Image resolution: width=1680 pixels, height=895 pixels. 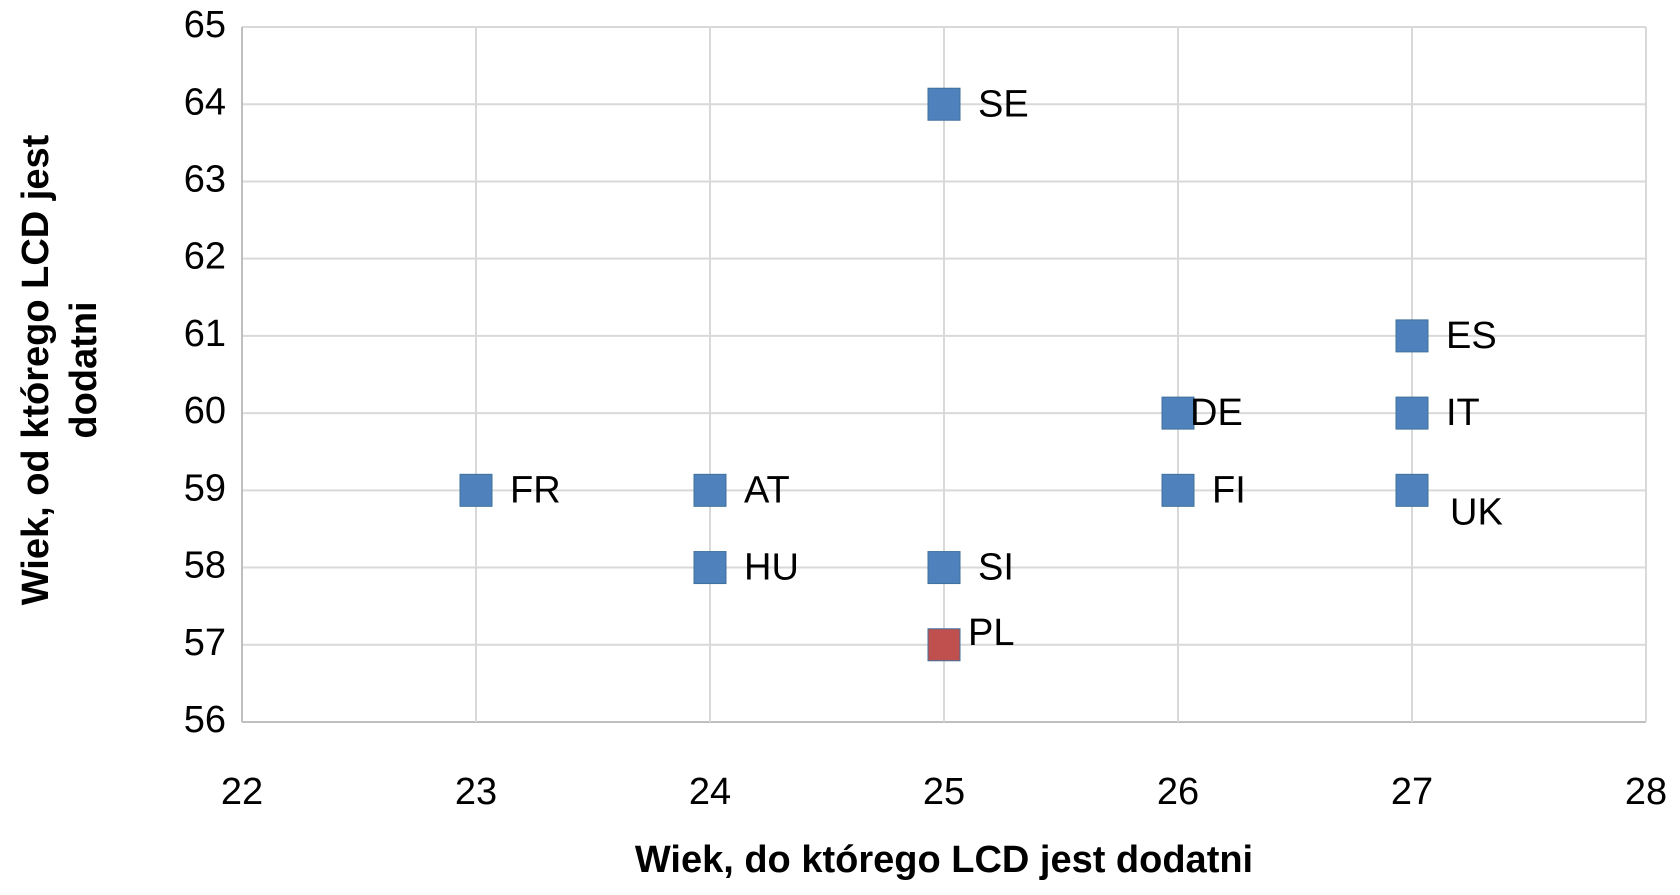 What do you see at coordinates (944, 860) in the screenshot?
I see `x-axis-title: Wiek, do którego LCD jest dodatni` at bounding box center [944, 860].